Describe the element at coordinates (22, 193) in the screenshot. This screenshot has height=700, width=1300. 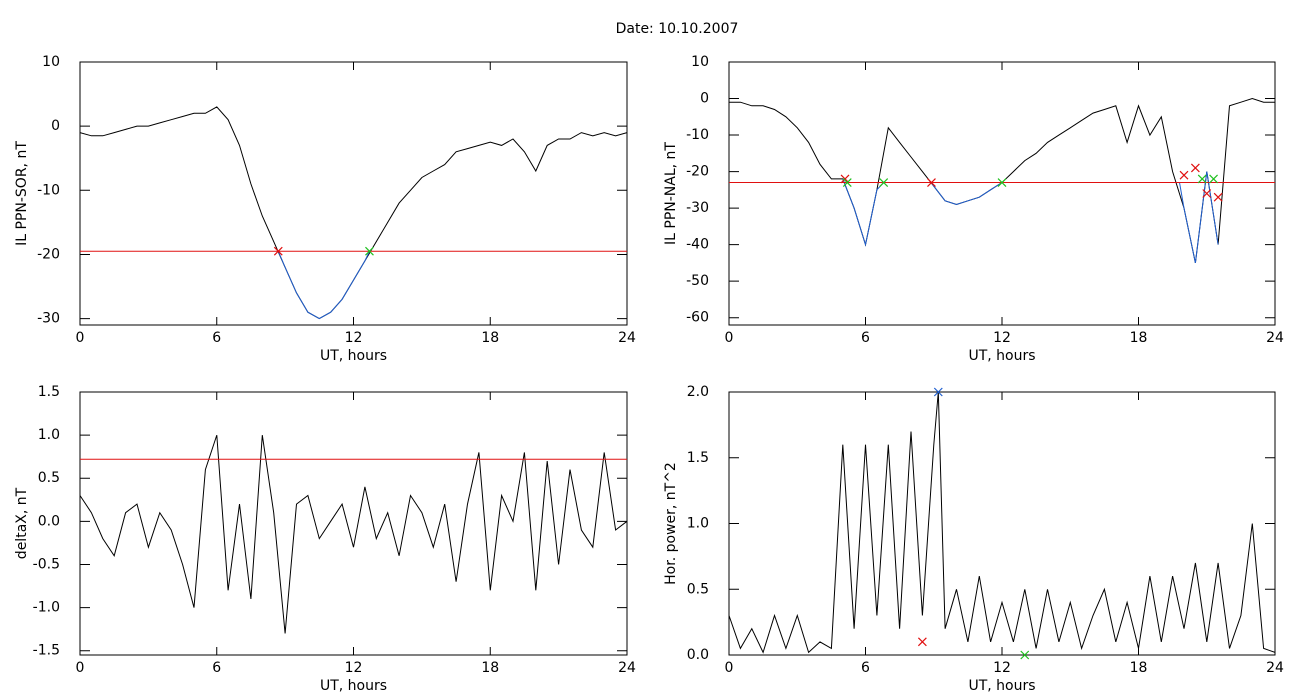
I see `y-axis-label: IL PPN-SOR, nT` at that location.